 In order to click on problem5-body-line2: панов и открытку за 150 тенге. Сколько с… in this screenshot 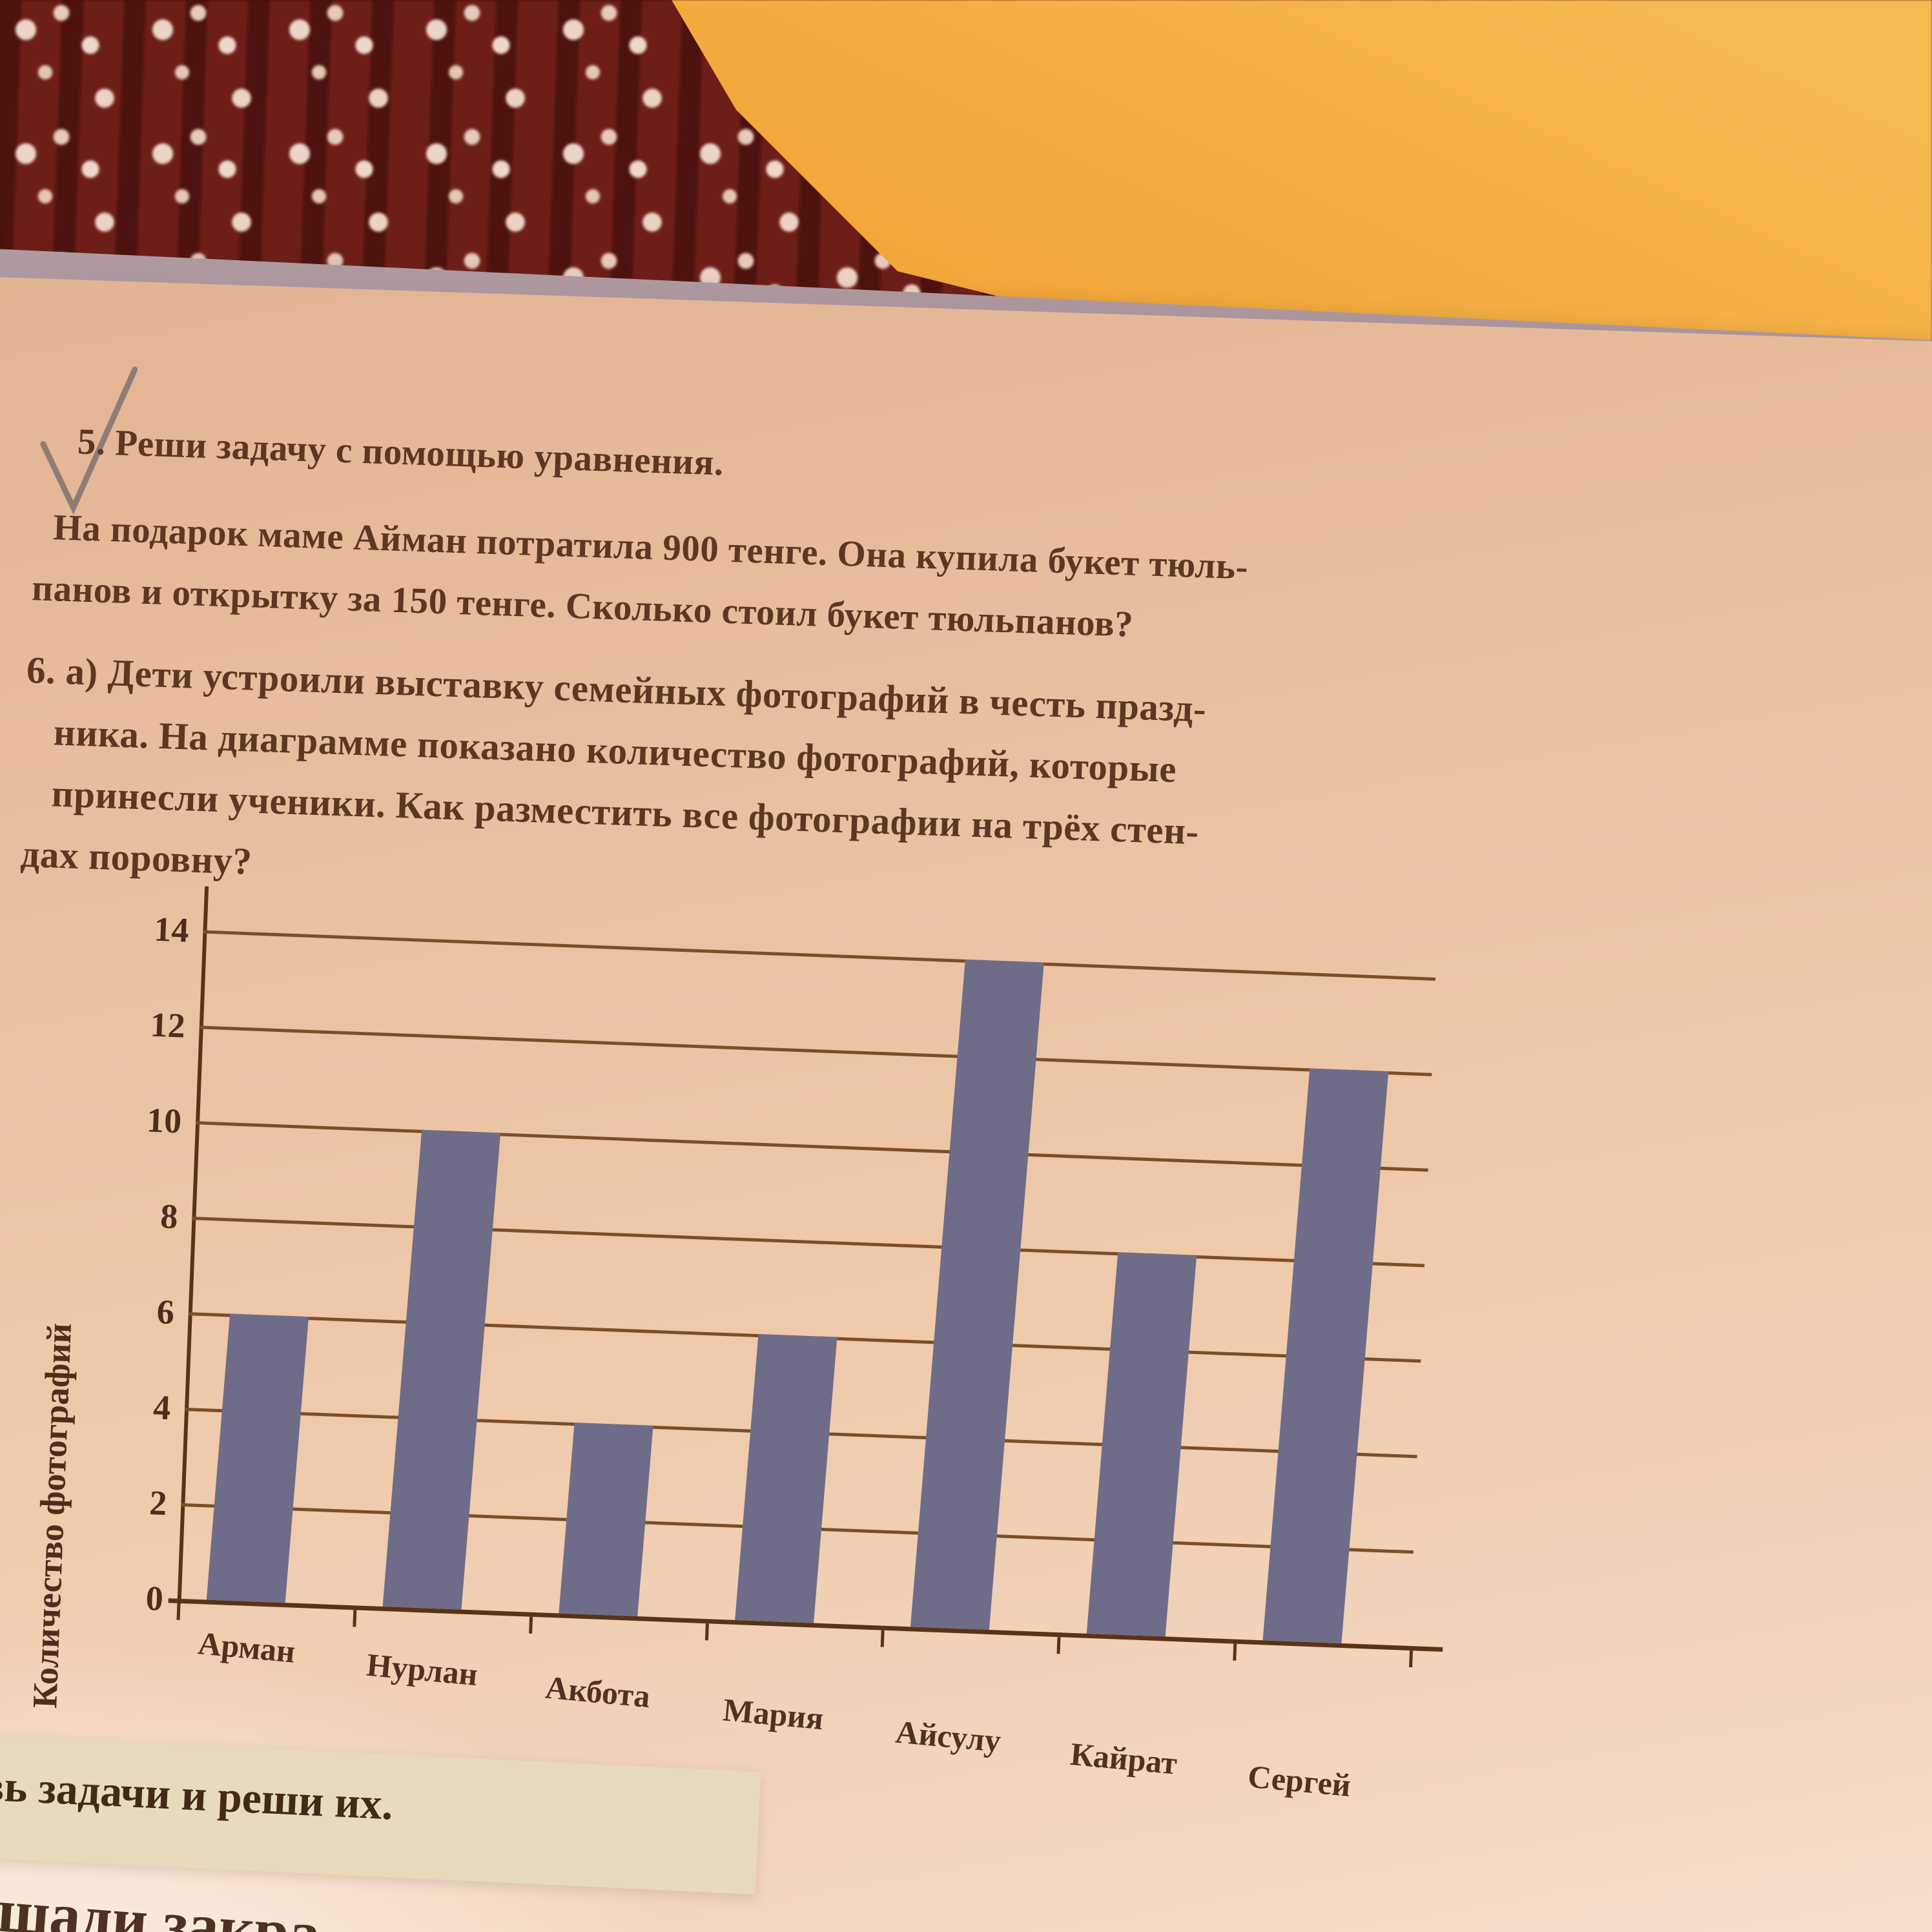, I will do `click(583, 606)`.